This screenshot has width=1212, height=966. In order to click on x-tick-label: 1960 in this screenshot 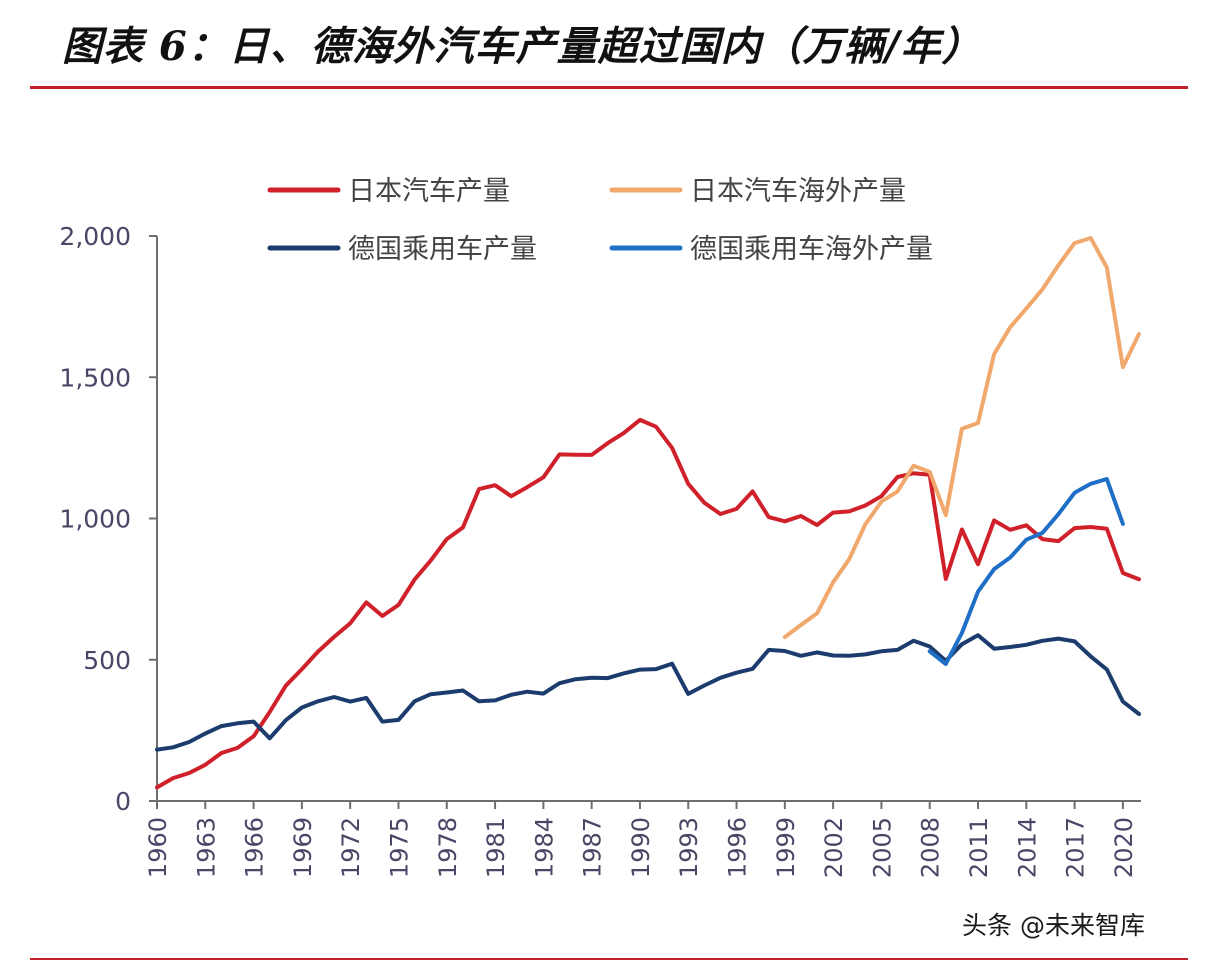, I will do `click(158, 847)`.